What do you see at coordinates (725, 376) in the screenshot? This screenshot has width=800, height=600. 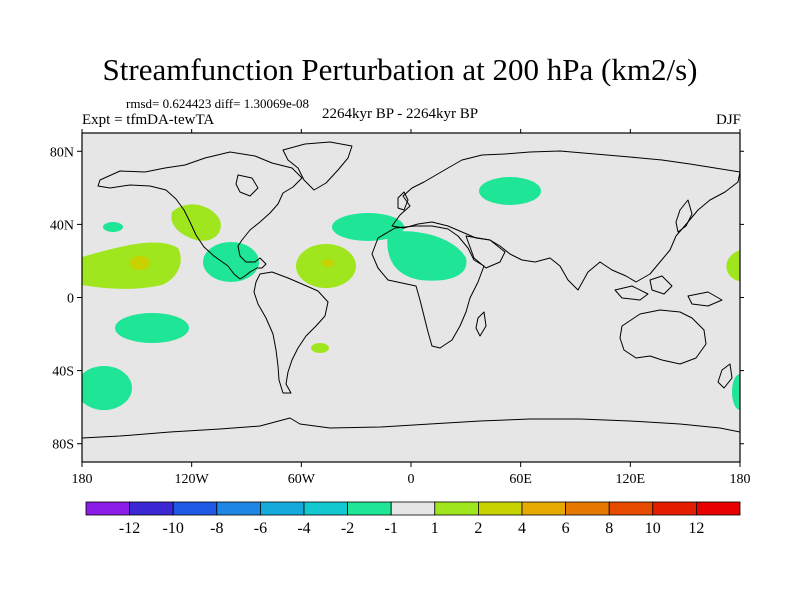 I see `coastline-new-zealand` at bounding box center [725, 376].